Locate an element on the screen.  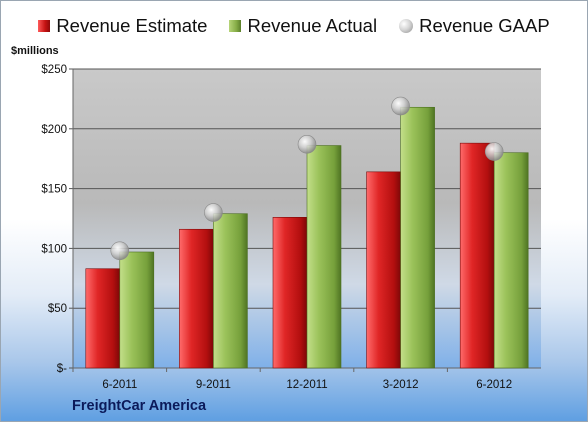
legend-item-estimate: Revenue Estimate is located at coordinates (122, 26).